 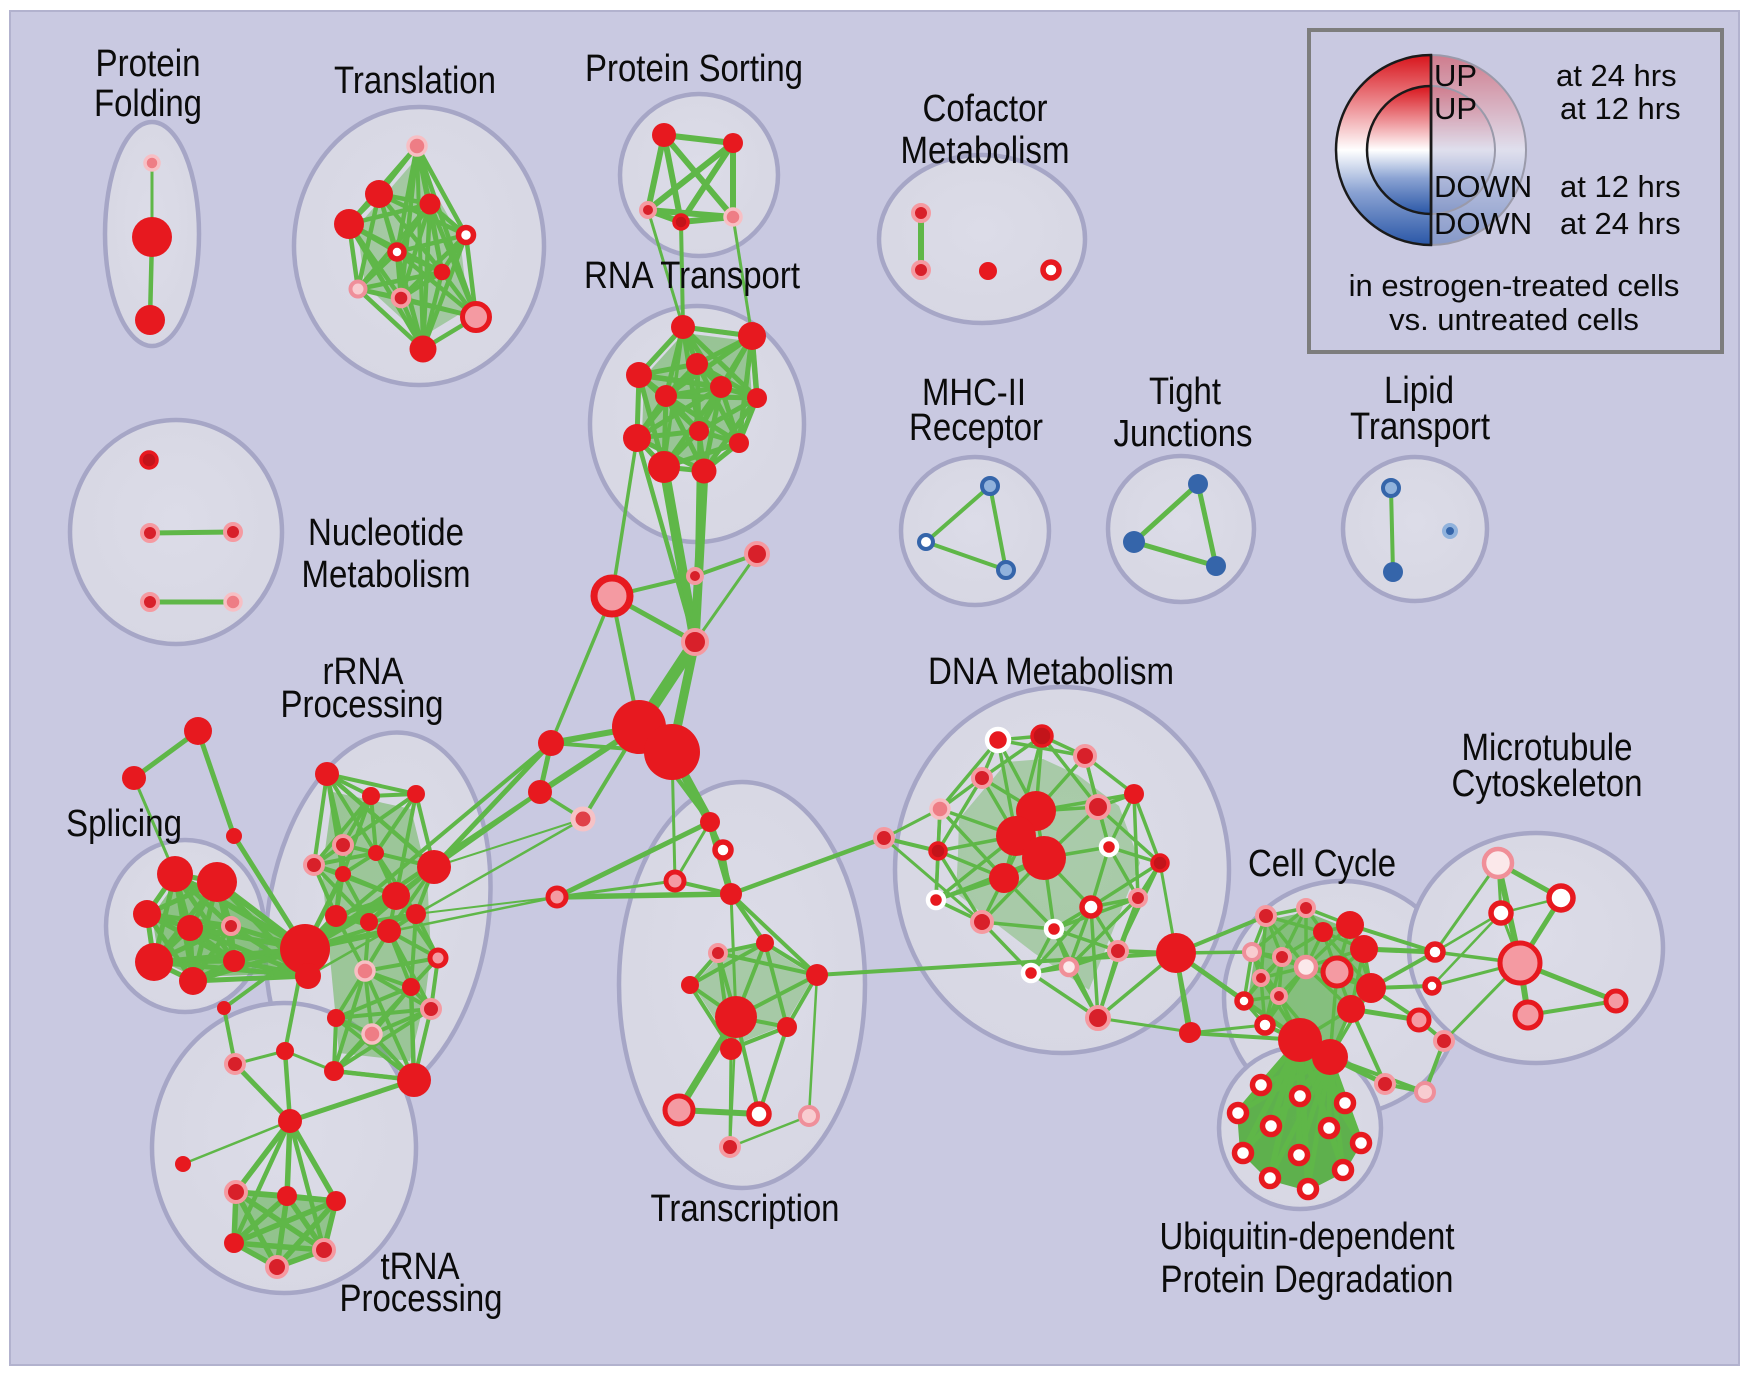 I want to click on svg-text: vs. untreated cells, so click(x=1514, y=319).